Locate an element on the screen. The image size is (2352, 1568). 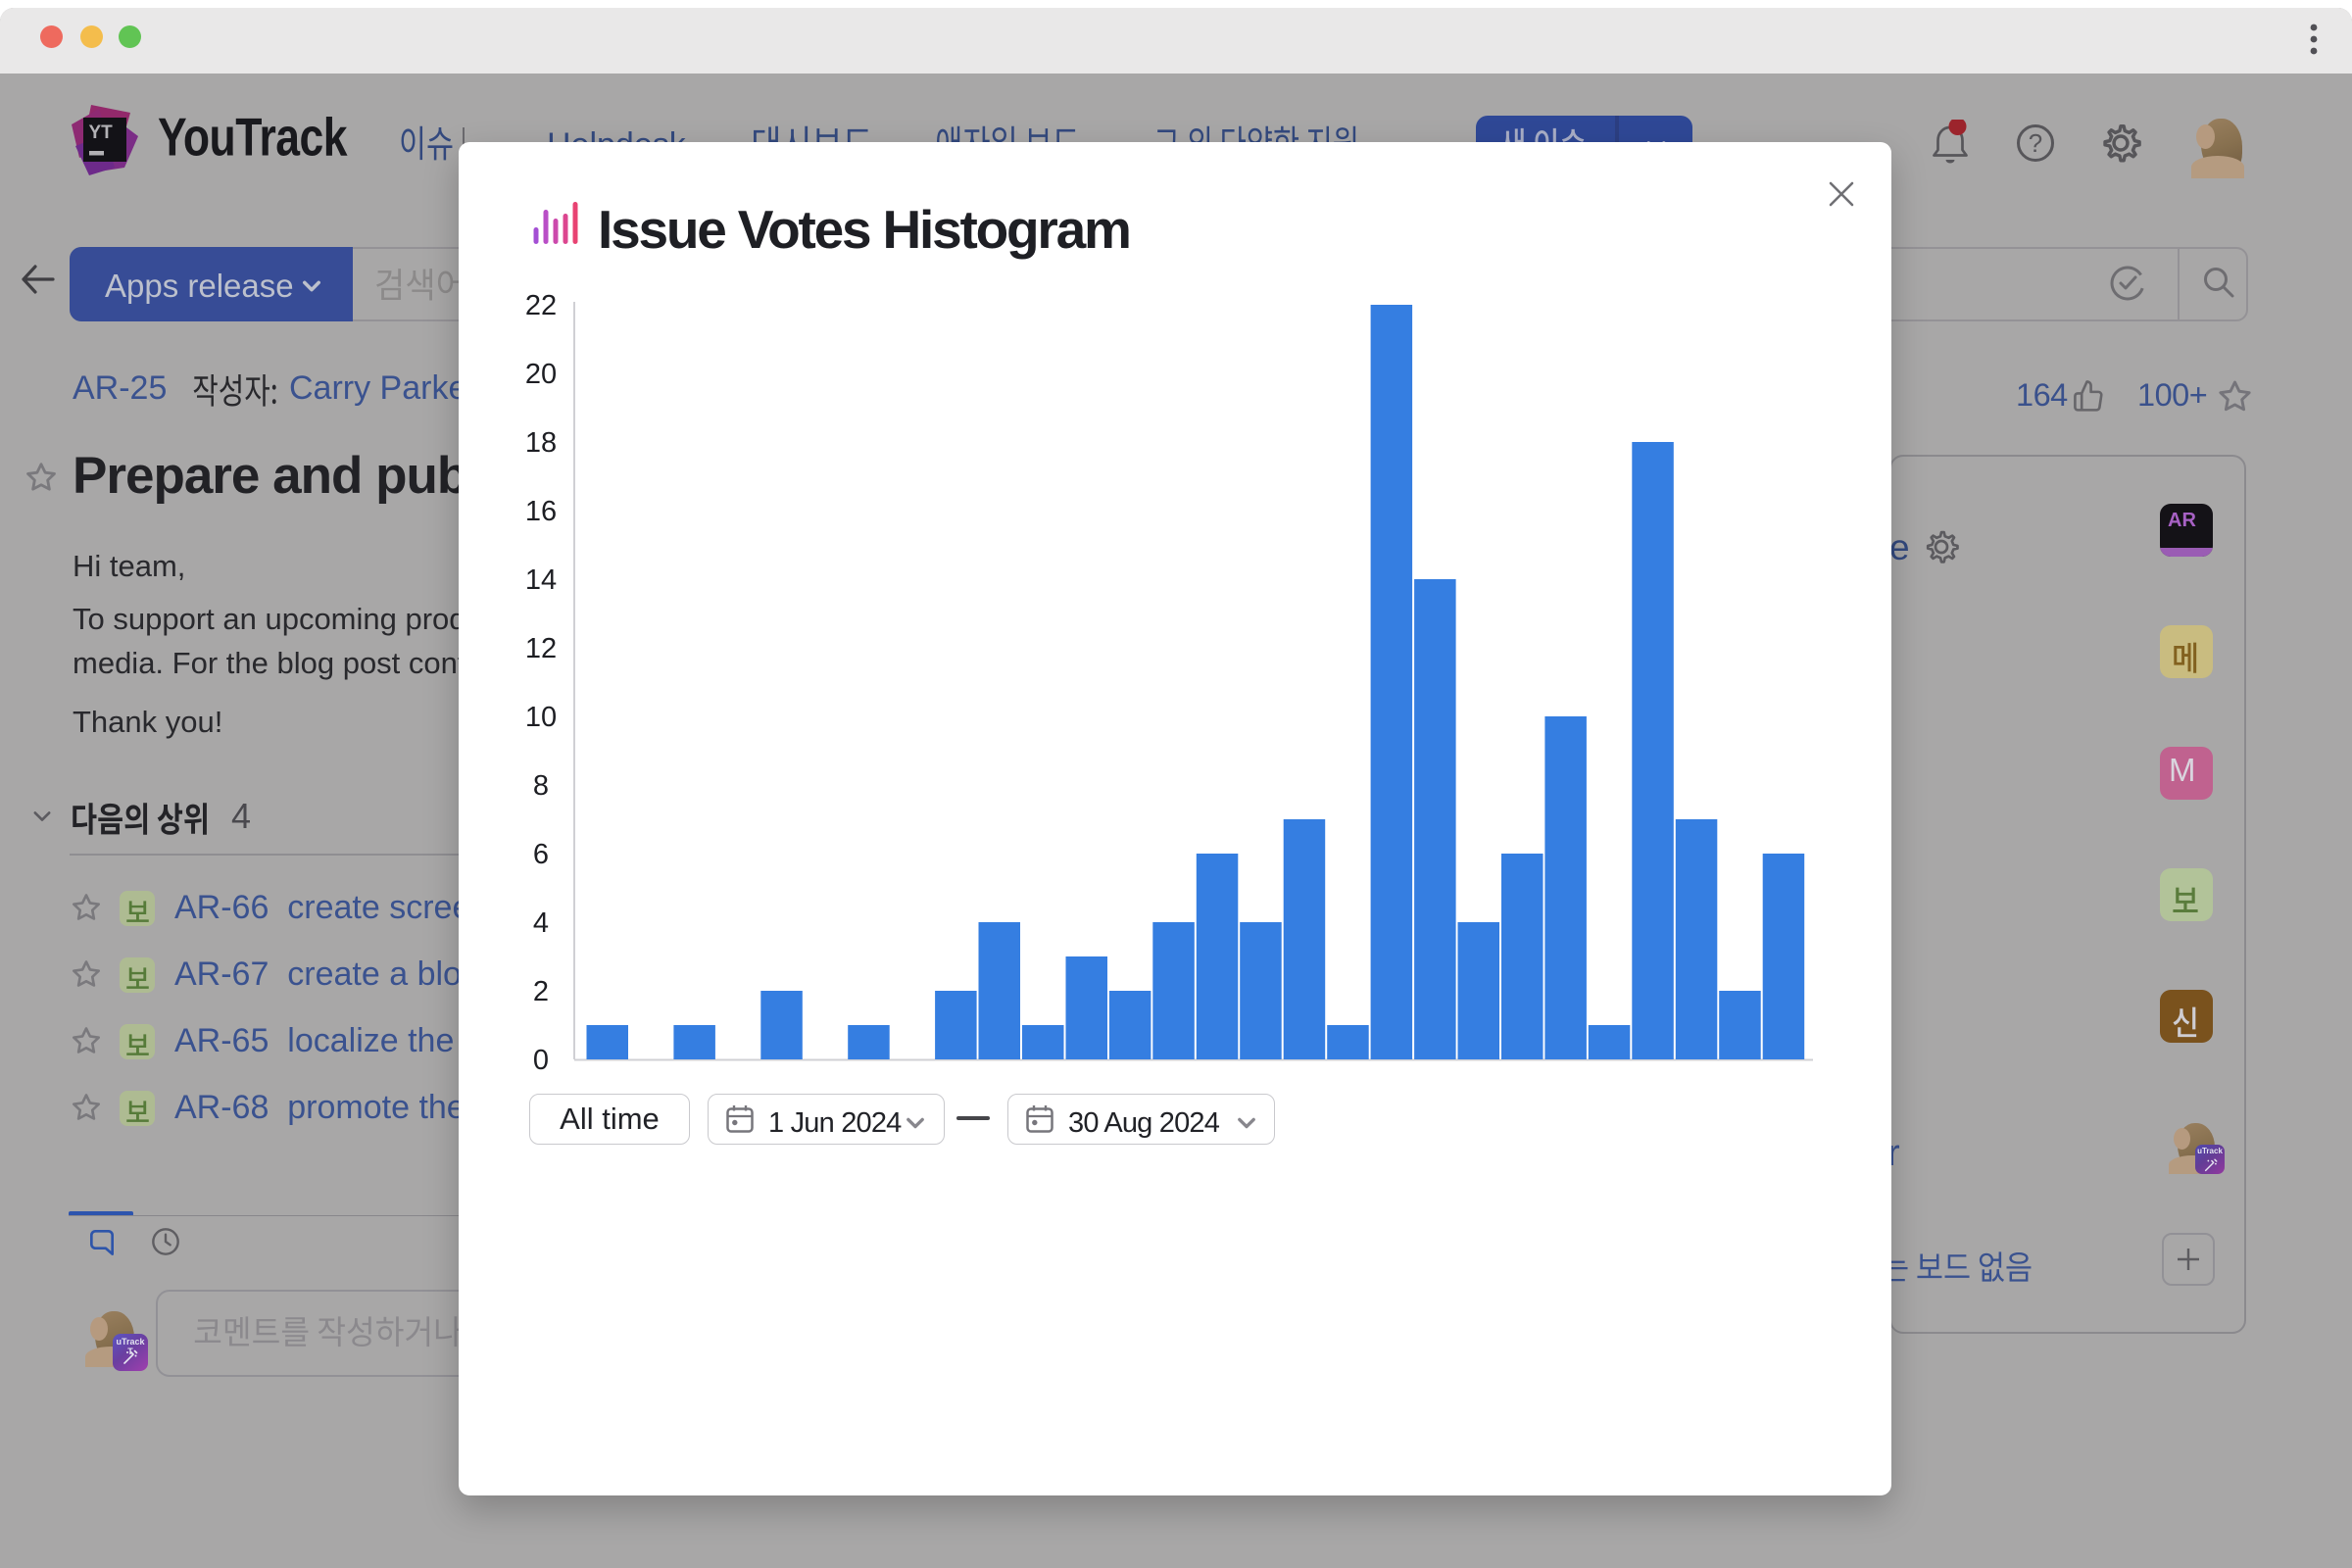
svg-text: 2 is located at coordinates (541, 991).